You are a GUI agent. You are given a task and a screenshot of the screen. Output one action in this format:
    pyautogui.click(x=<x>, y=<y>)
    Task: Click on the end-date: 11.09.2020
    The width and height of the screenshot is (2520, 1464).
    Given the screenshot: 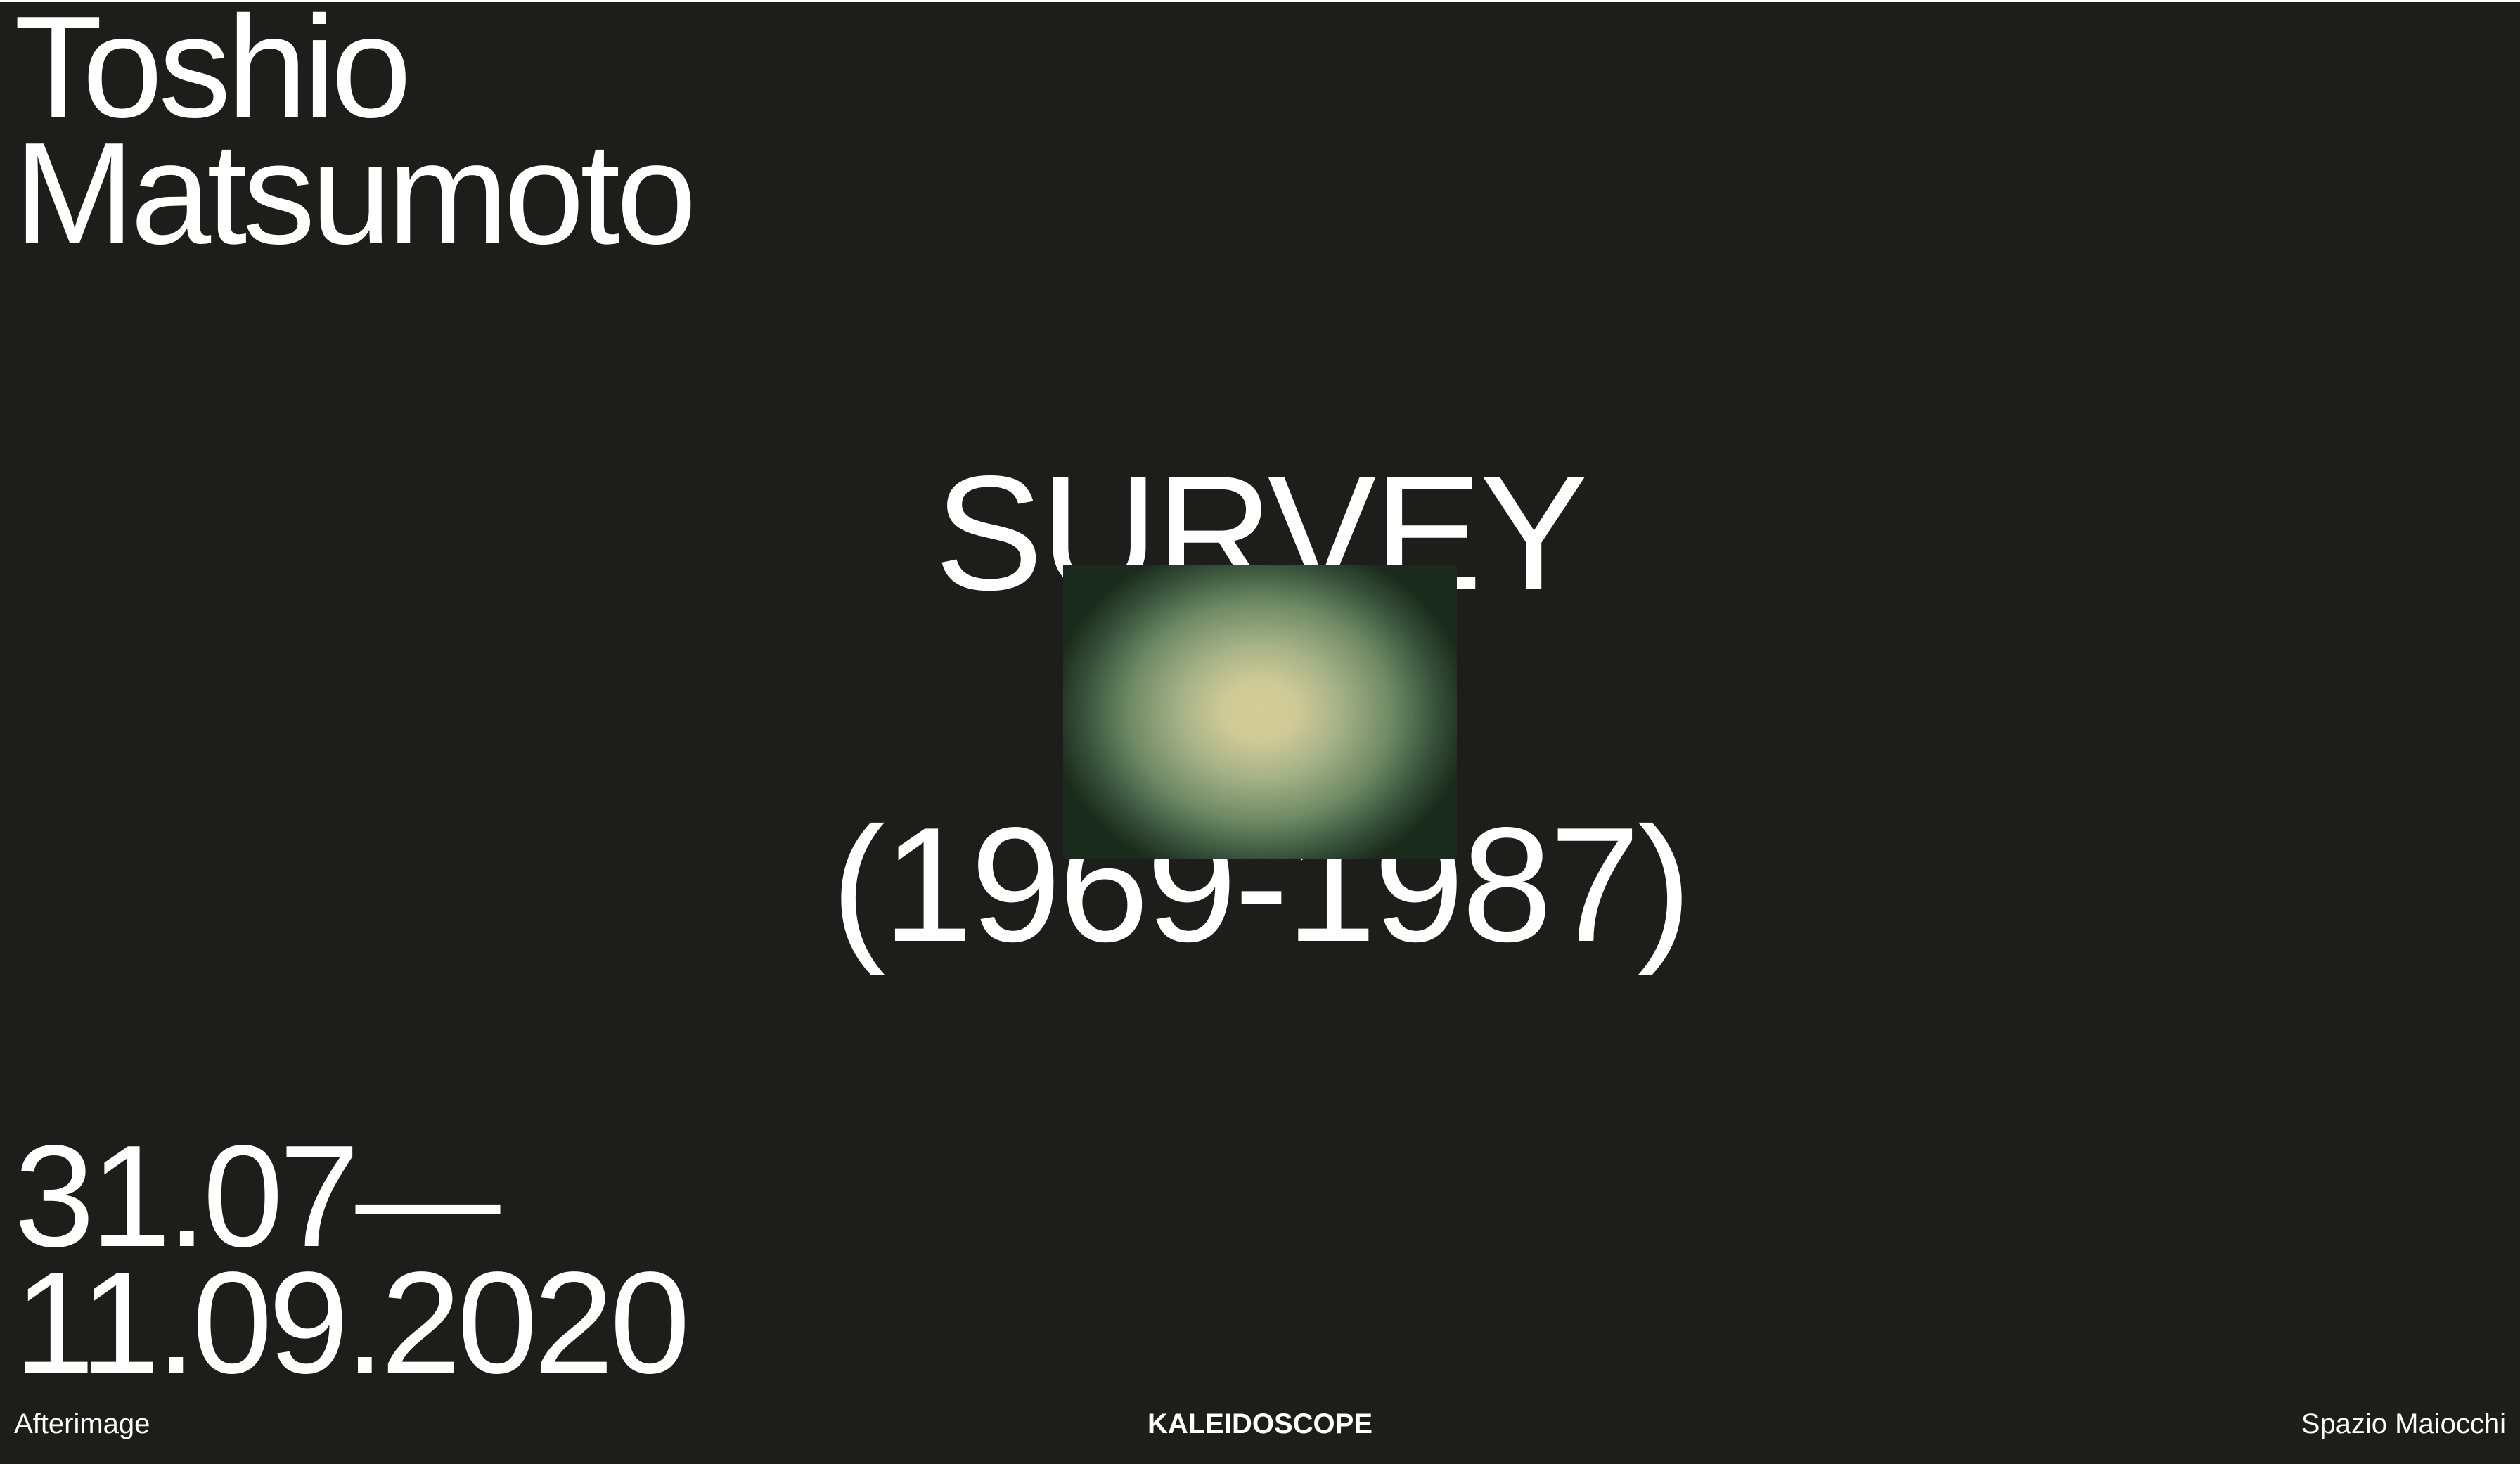 What is the action you would take?
    pyautogui.click(x=352, y=1323)
    